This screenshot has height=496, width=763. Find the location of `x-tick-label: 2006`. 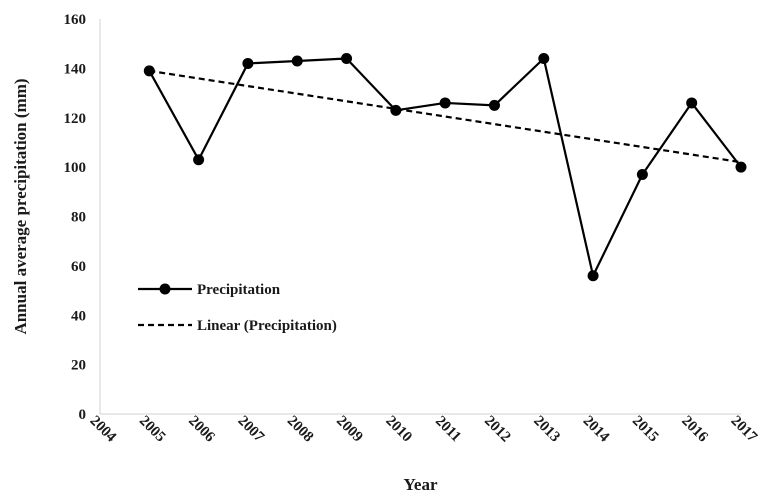

x-tick-label: 2006 is located at coordinates (201, 429).